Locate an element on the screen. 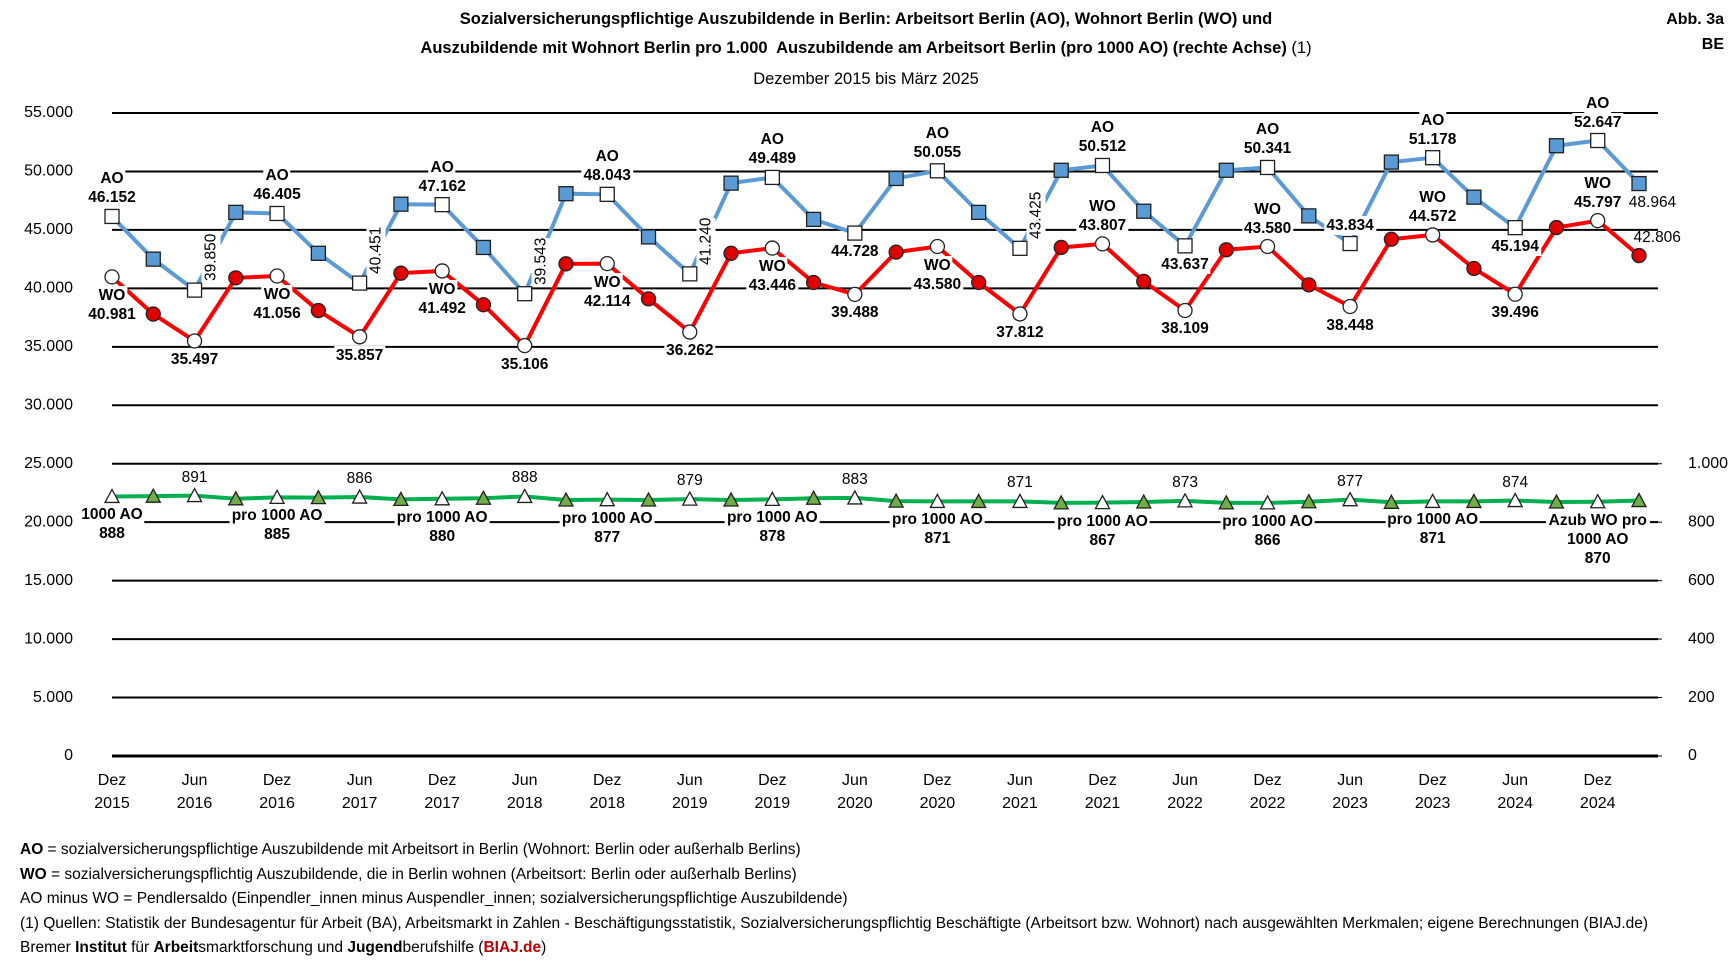  x-tick-text: Dez 2015 is located at coordinates (112, 792).